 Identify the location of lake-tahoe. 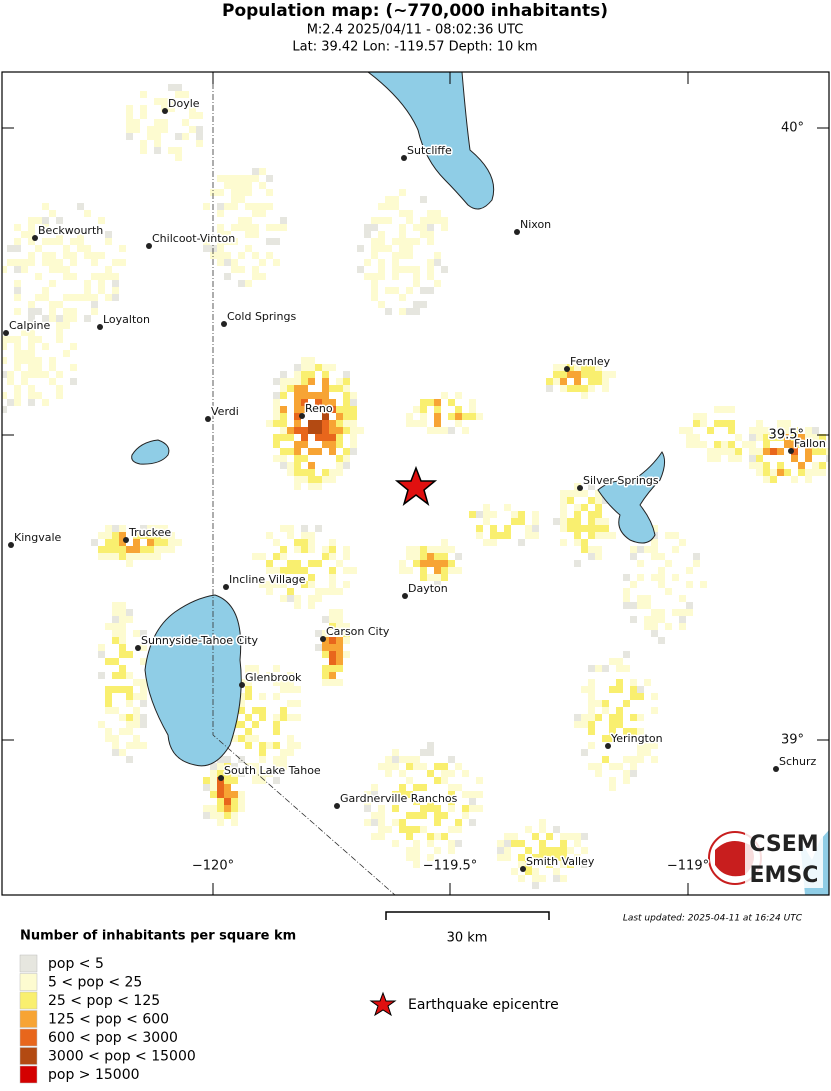
(193, 680).